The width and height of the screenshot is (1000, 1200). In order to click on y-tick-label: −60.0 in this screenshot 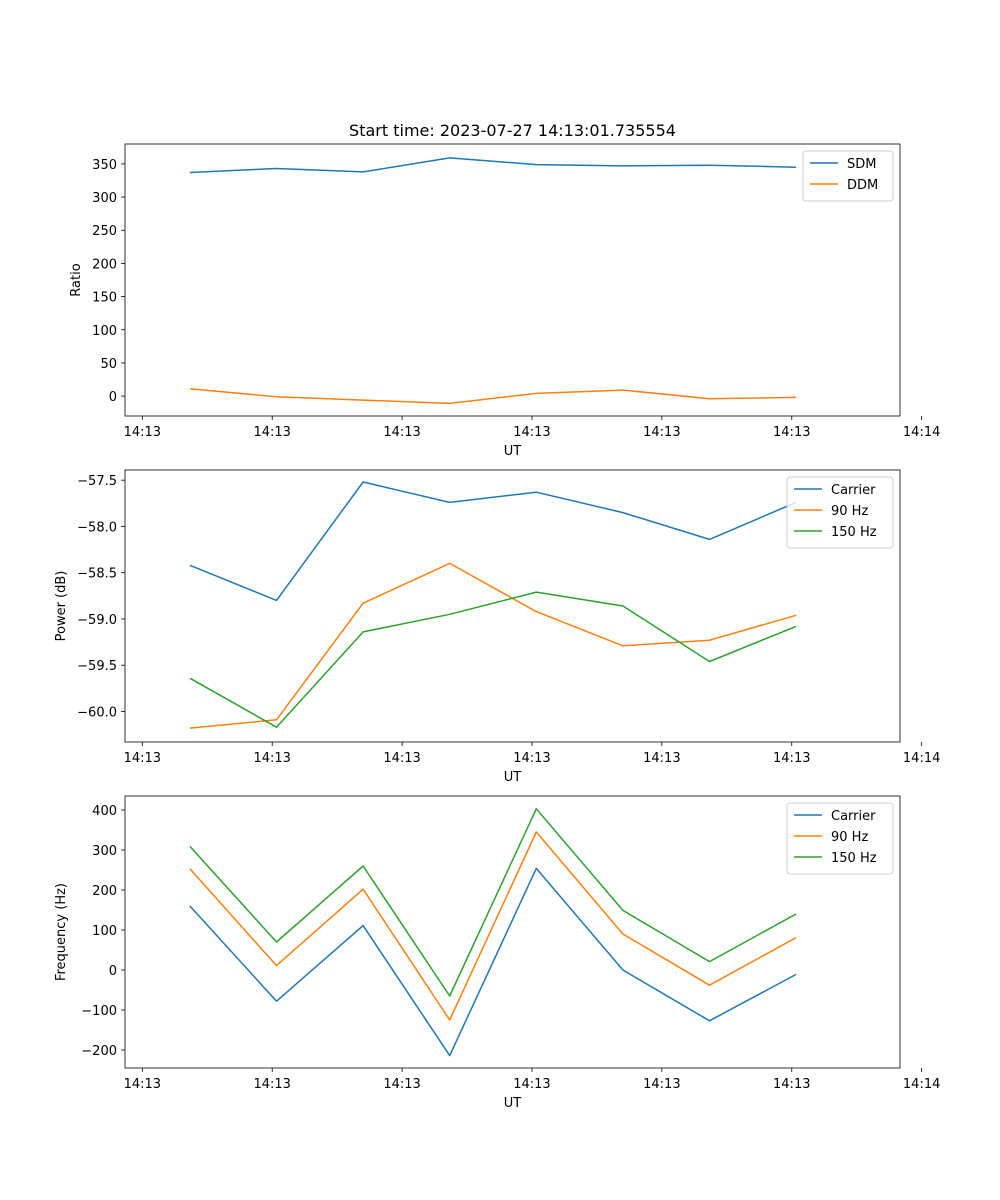, I will do `click(97, 712)`.